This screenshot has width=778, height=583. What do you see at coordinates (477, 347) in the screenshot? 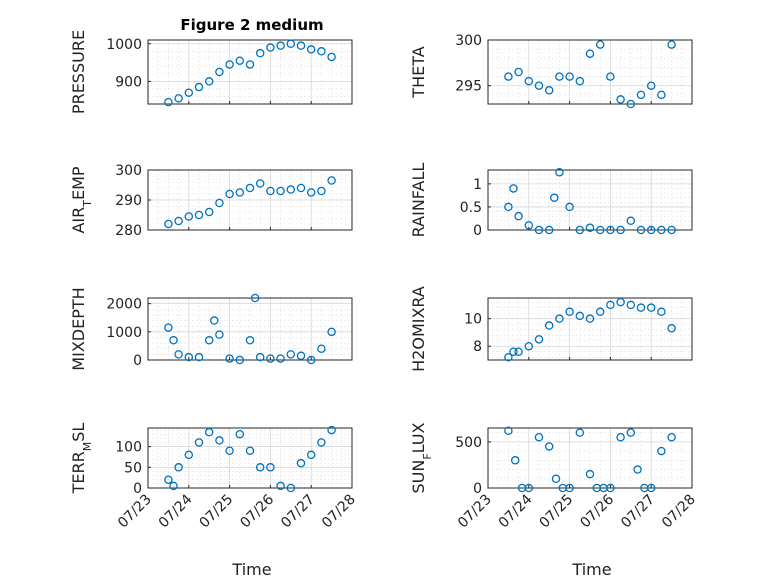
I see `y-tick-label: 8` at bounding box center [477, 347].